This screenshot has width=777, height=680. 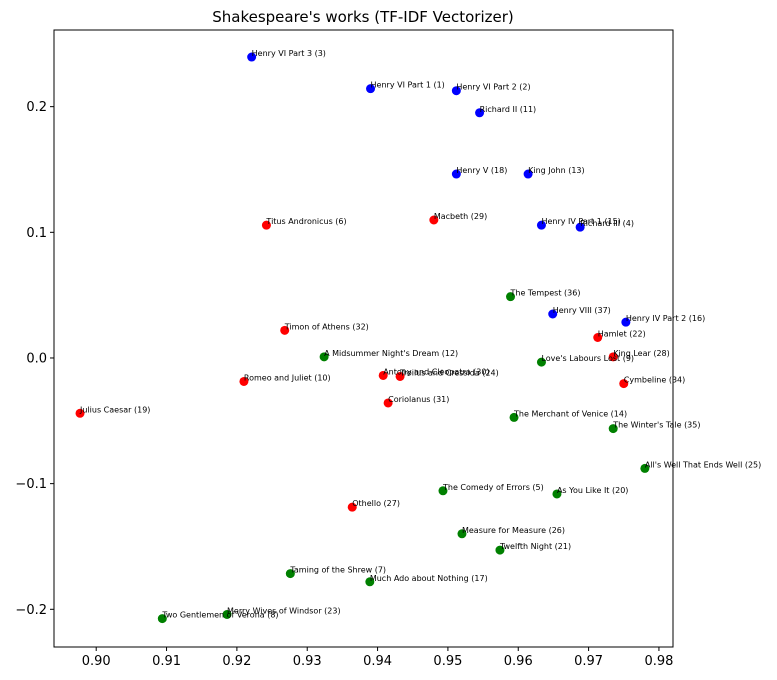 What do you see at coordinates (481, 170) in the screenshot?
I see `data-point-label: Henry V (18)` at bounding box center [481, 170].